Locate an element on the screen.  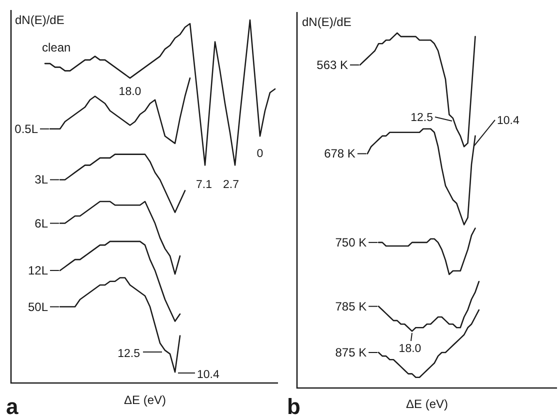
legend-label: 750 K is located at coordinates (351, 242).